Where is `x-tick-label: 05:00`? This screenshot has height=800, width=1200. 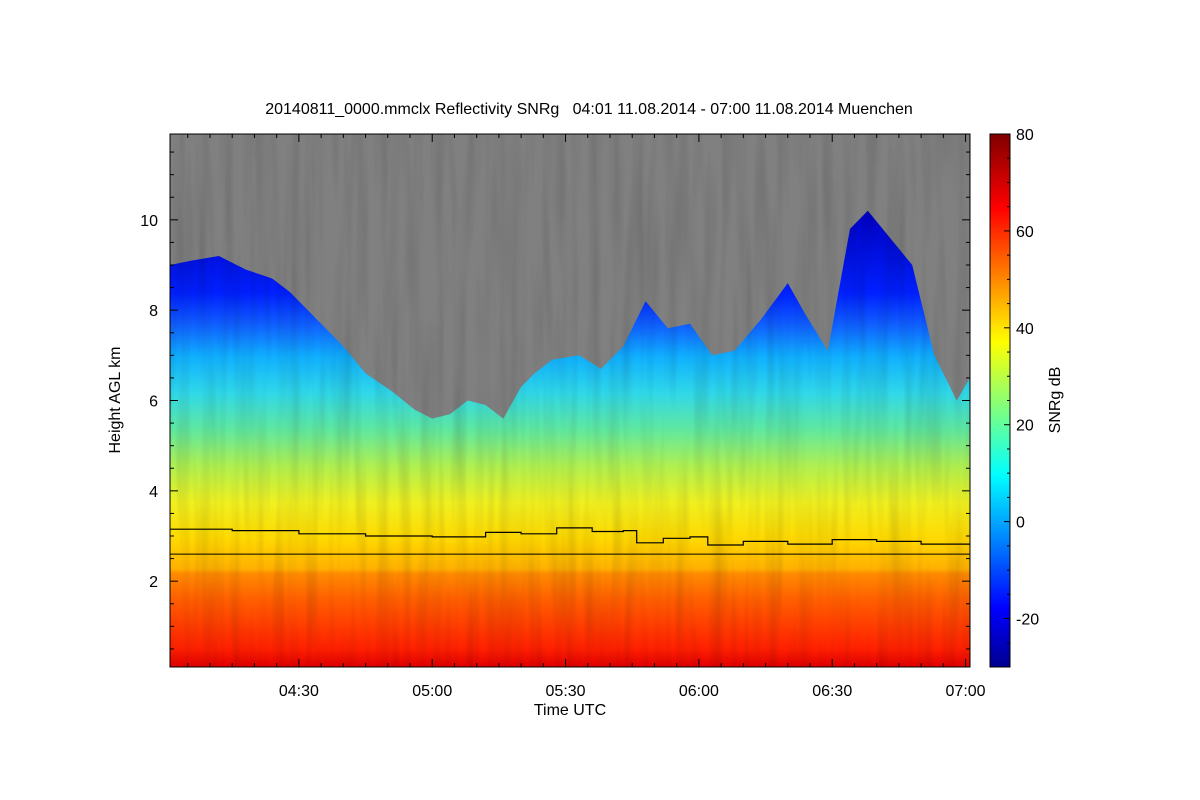 x-tick-label: 05:00 is located at coordinates (432, 691).